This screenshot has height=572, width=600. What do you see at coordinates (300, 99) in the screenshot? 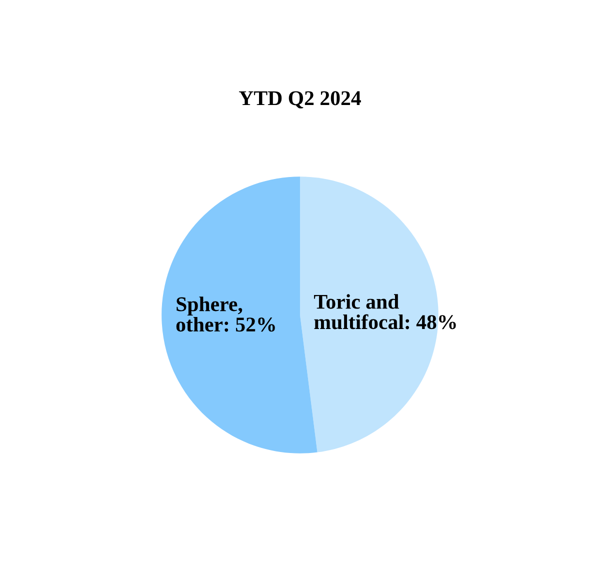
I see `chart-title: YTD Q2 2024` at bounding box center [300, 99].